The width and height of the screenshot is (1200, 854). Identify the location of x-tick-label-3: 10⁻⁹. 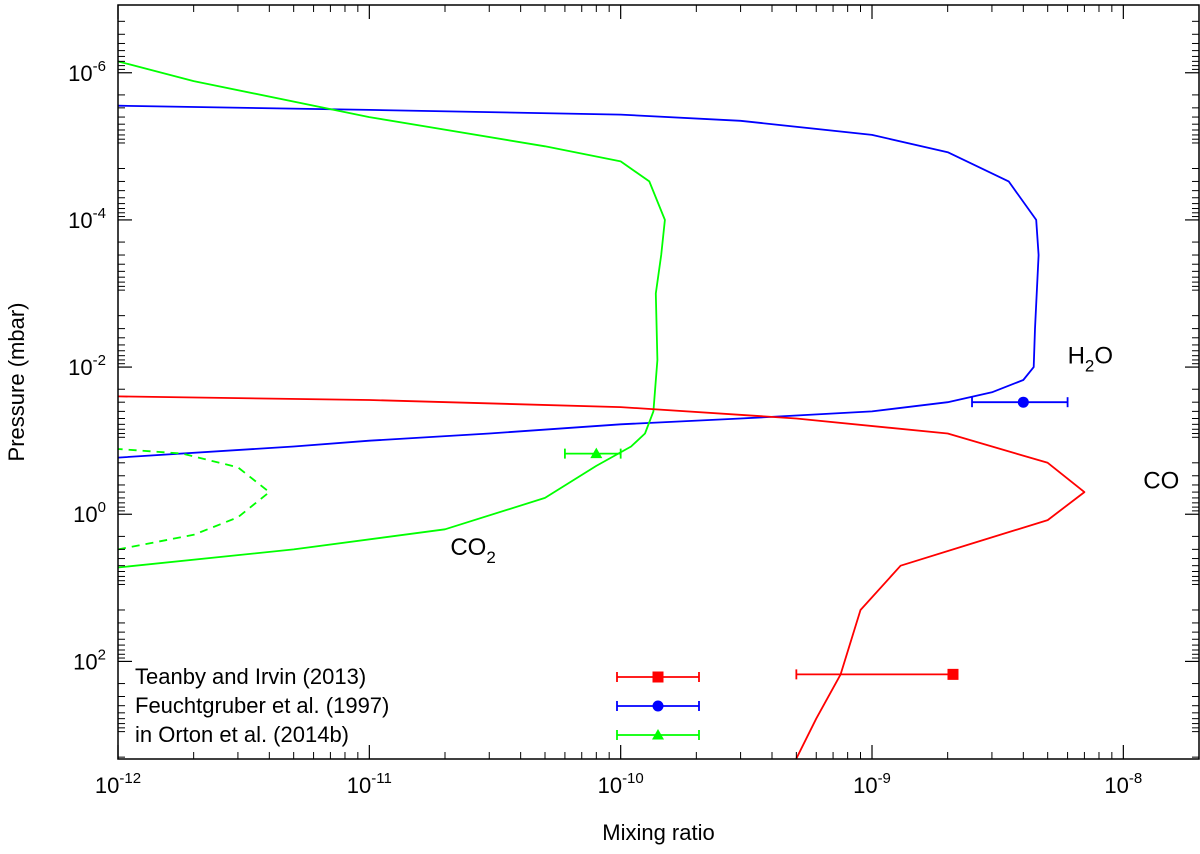
(872, 784).